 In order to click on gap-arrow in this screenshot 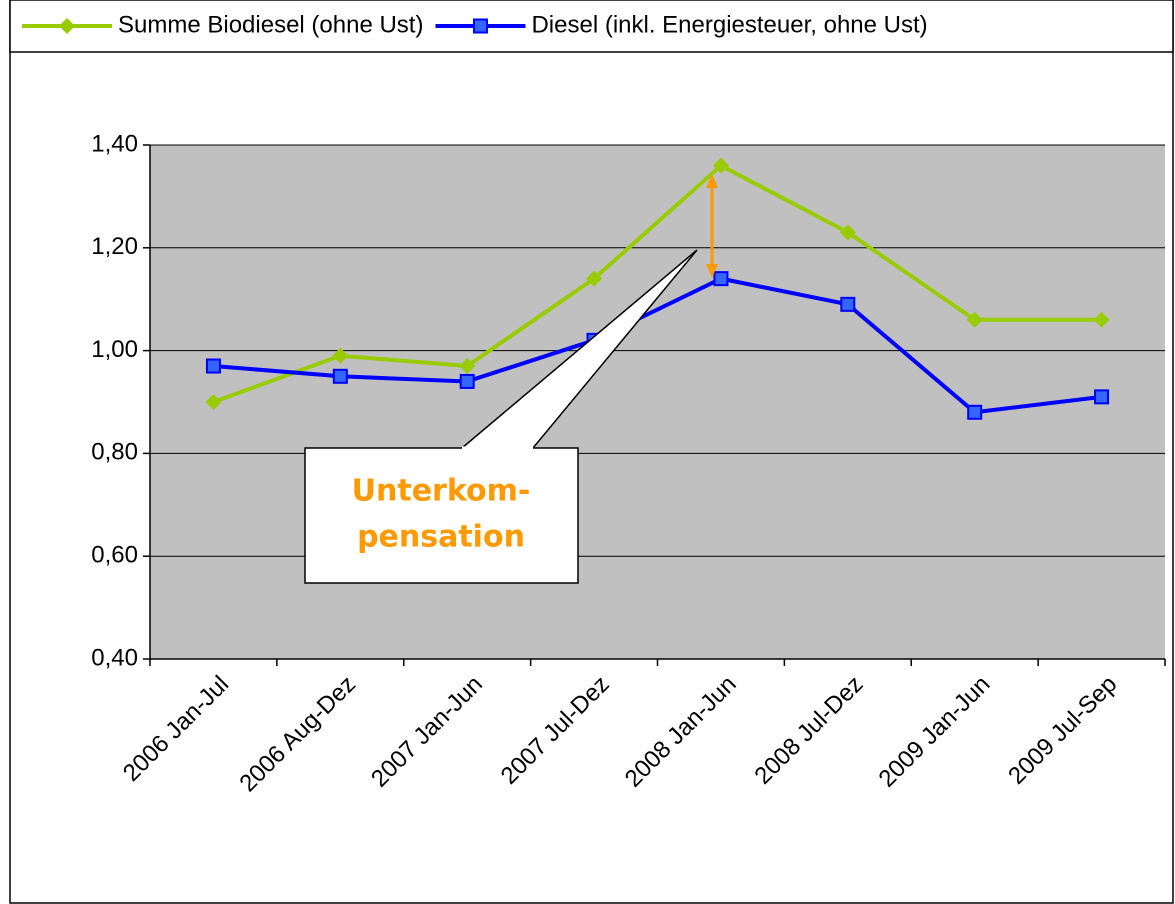, I will do `click(712, 226)`.